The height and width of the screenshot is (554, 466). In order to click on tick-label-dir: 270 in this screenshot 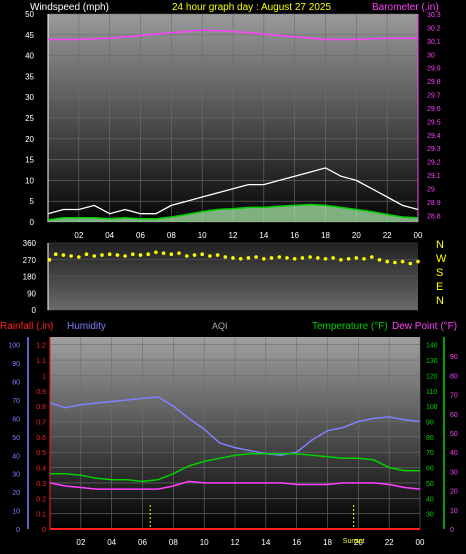, I will do `click(30, 260)`.